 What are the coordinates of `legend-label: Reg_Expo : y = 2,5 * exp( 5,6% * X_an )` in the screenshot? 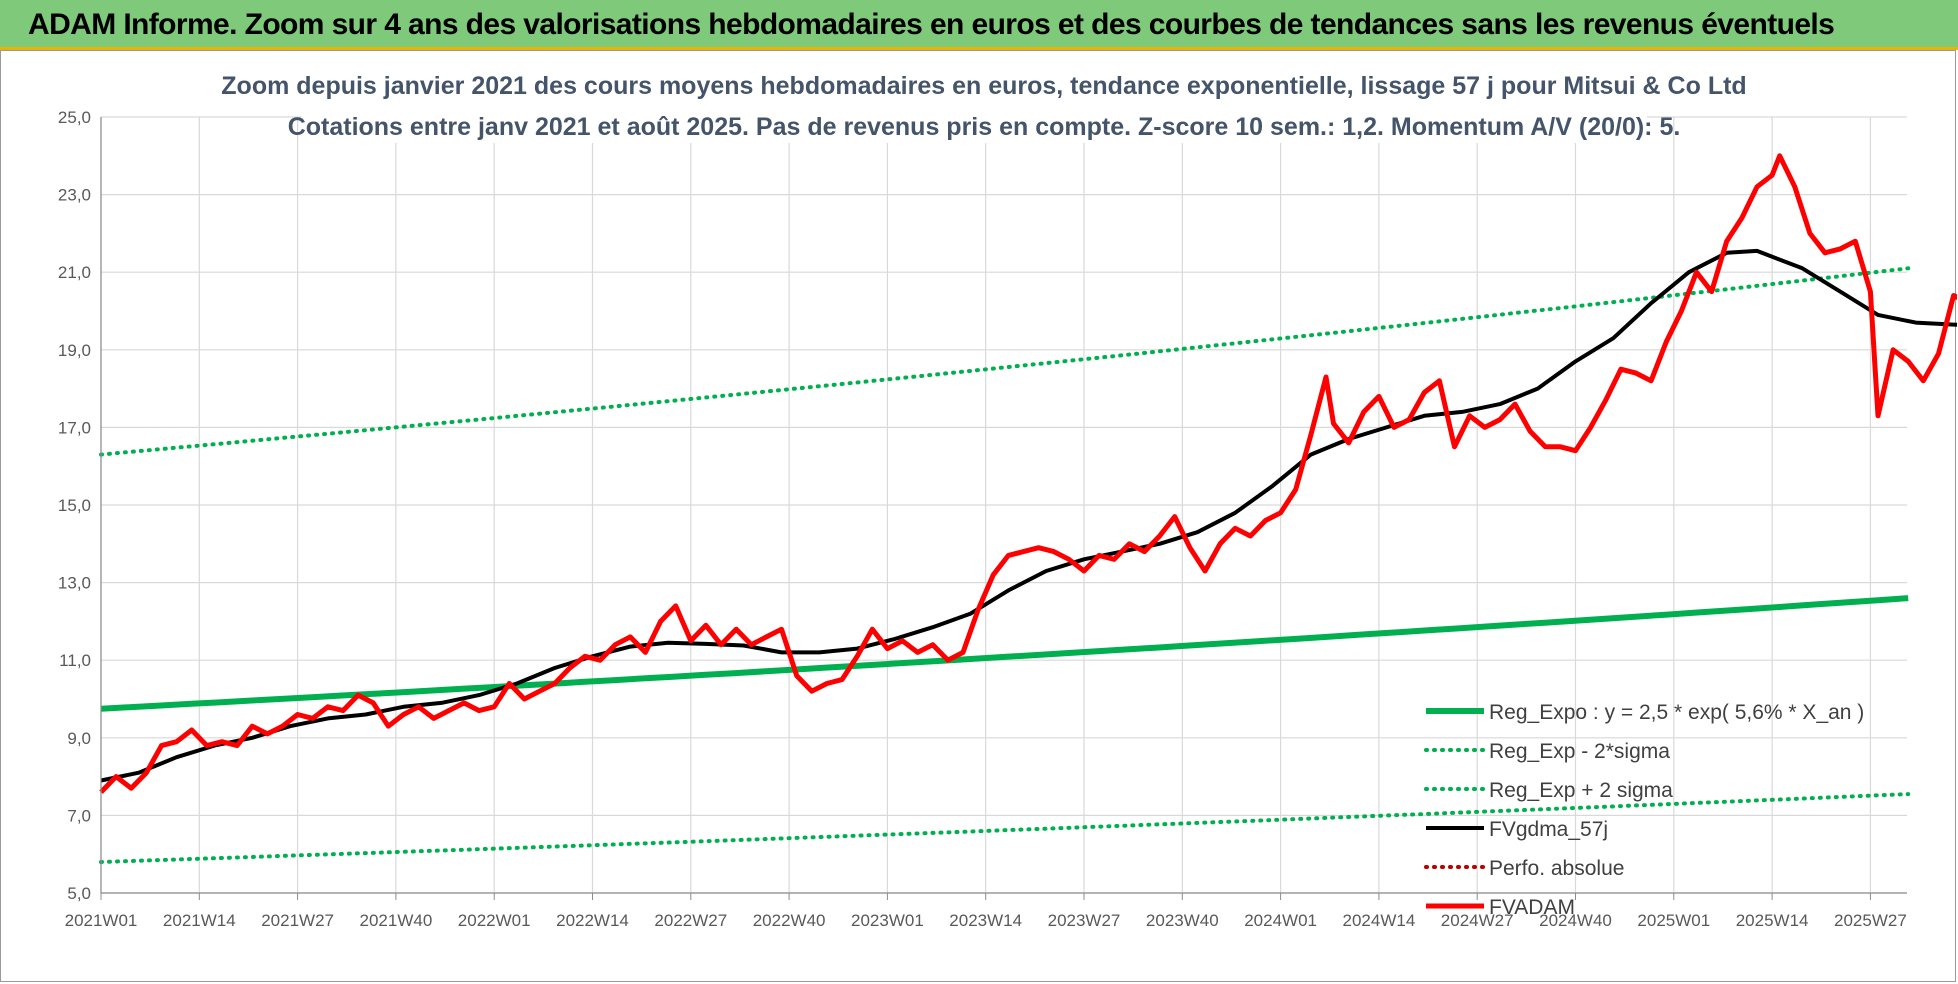 It's located at (1676, 712).